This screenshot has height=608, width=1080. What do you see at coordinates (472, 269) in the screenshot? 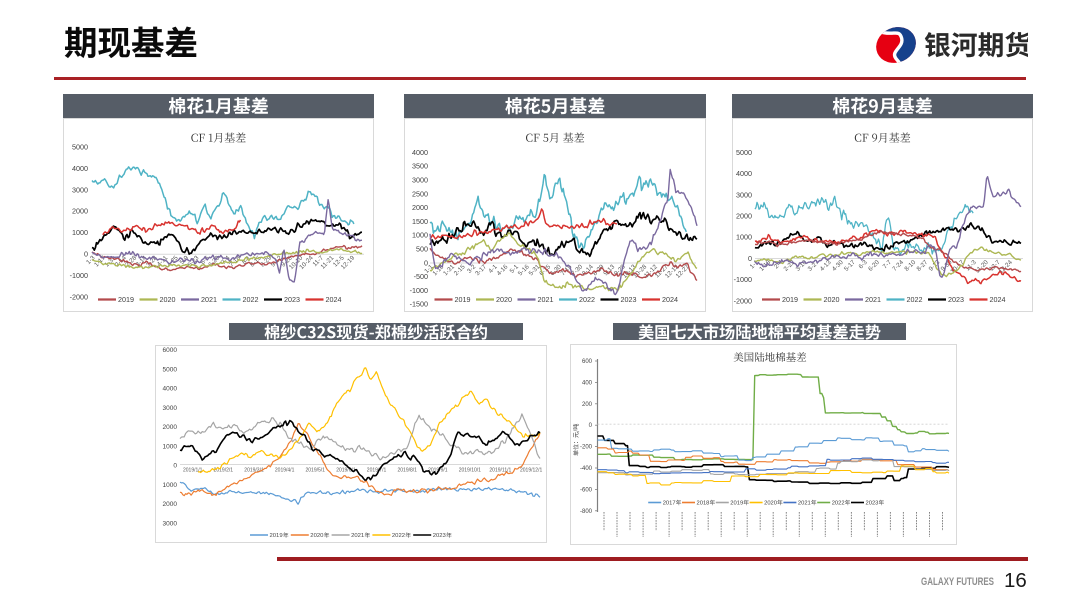
I see `svg-text: 3-2` at bounding box center [472, 269].